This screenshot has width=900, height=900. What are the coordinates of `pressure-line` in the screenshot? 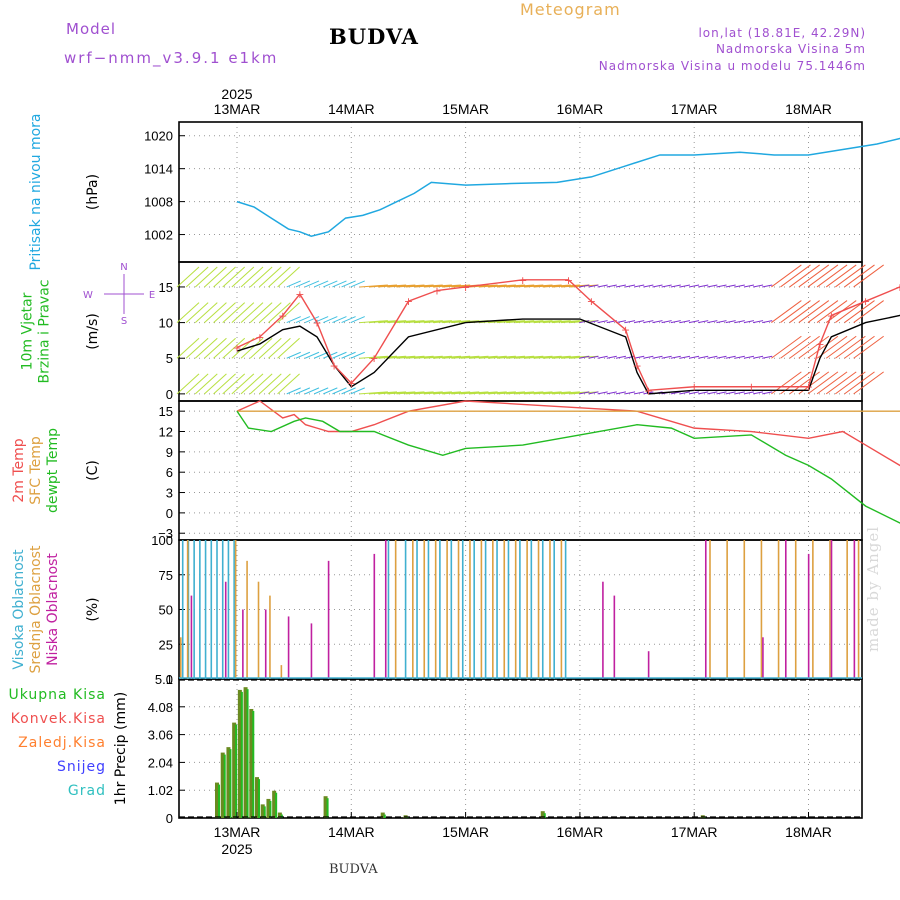 It's located at (568, 187).